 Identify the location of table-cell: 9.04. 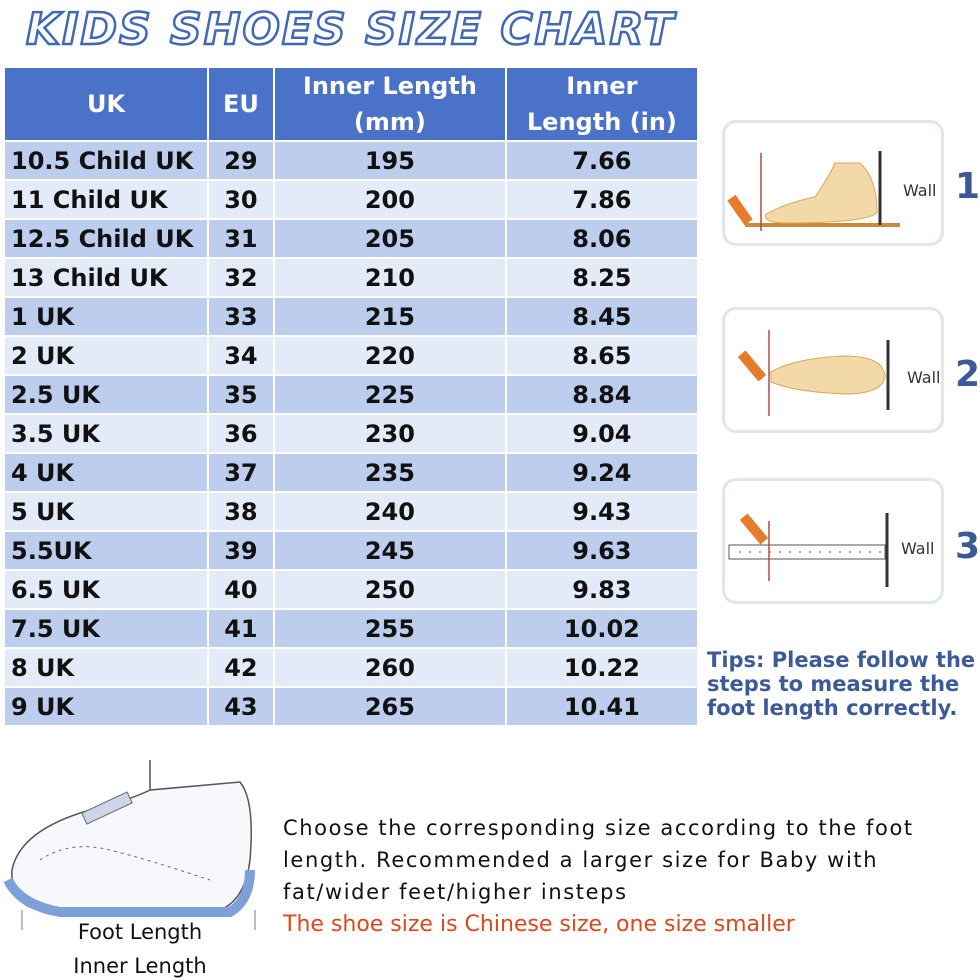
(601, 433).